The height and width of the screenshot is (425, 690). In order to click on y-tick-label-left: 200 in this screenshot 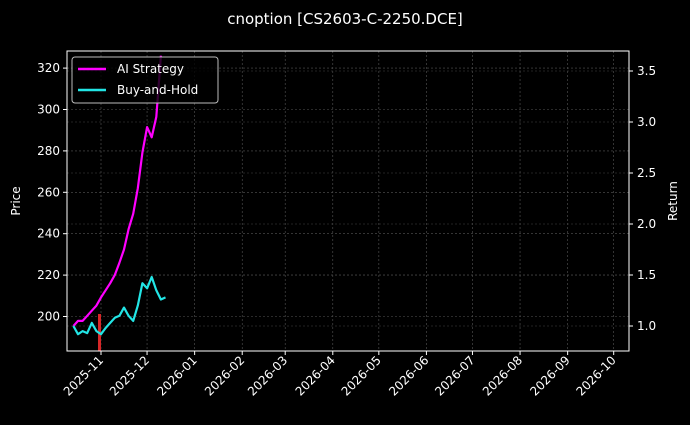, I will do `click(48, 317)`.